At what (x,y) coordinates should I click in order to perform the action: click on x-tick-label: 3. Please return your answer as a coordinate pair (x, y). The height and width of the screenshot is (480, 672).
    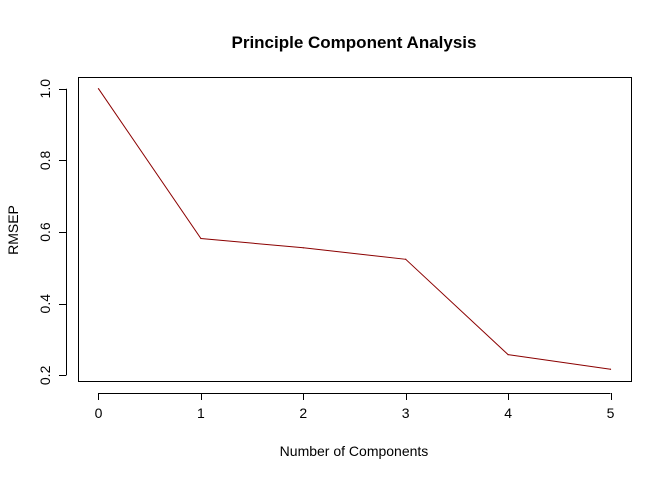
    Looking at the image, I should click on (406, 413).